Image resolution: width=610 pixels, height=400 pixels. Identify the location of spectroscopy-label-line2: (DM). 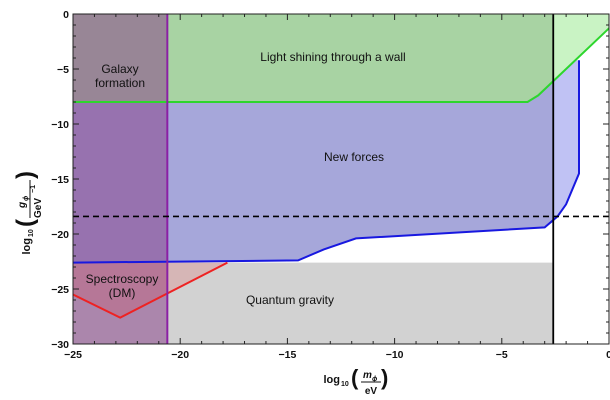
(122, 293).